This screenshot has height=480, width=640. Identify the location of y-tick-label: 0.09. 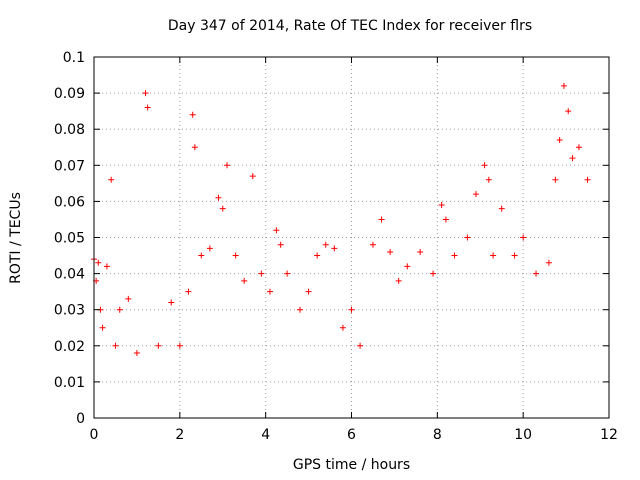
(69, 94).